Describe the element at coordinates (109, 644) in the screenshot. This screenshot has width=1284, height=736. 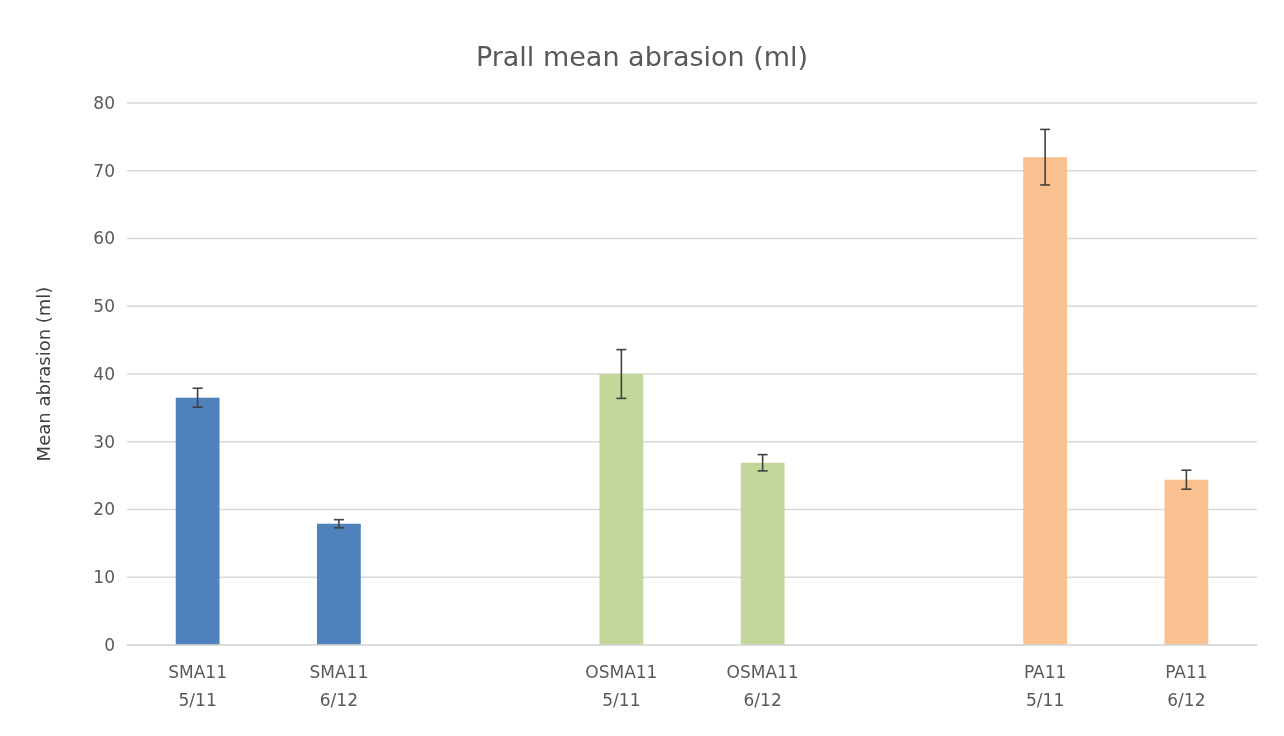
I see `y-tick-label: 0` at that location.